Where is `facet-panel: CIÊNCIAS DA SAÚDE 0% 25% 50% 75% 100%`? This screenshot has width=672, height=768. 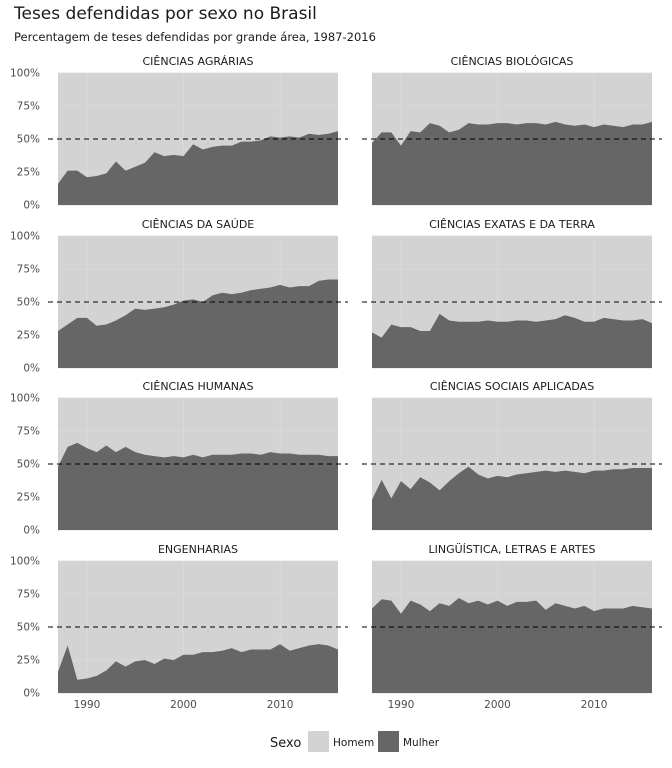
facet-panel: CIÊNCIAS DA SAÚDE 0% 25% 50% 75% 100% is located at coordinates (179, 296).